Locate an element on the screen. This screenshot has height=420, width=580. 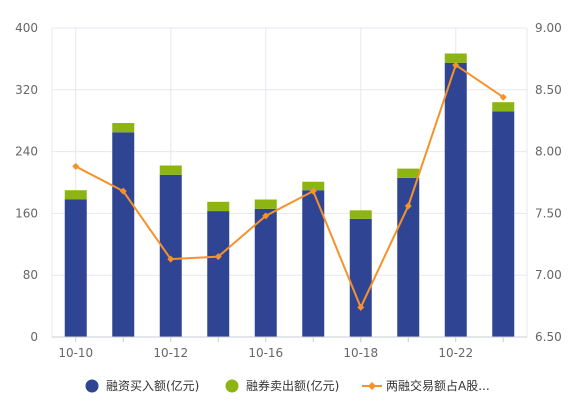
y-left-tick-label: 80 is located at coordinates (30, 275).